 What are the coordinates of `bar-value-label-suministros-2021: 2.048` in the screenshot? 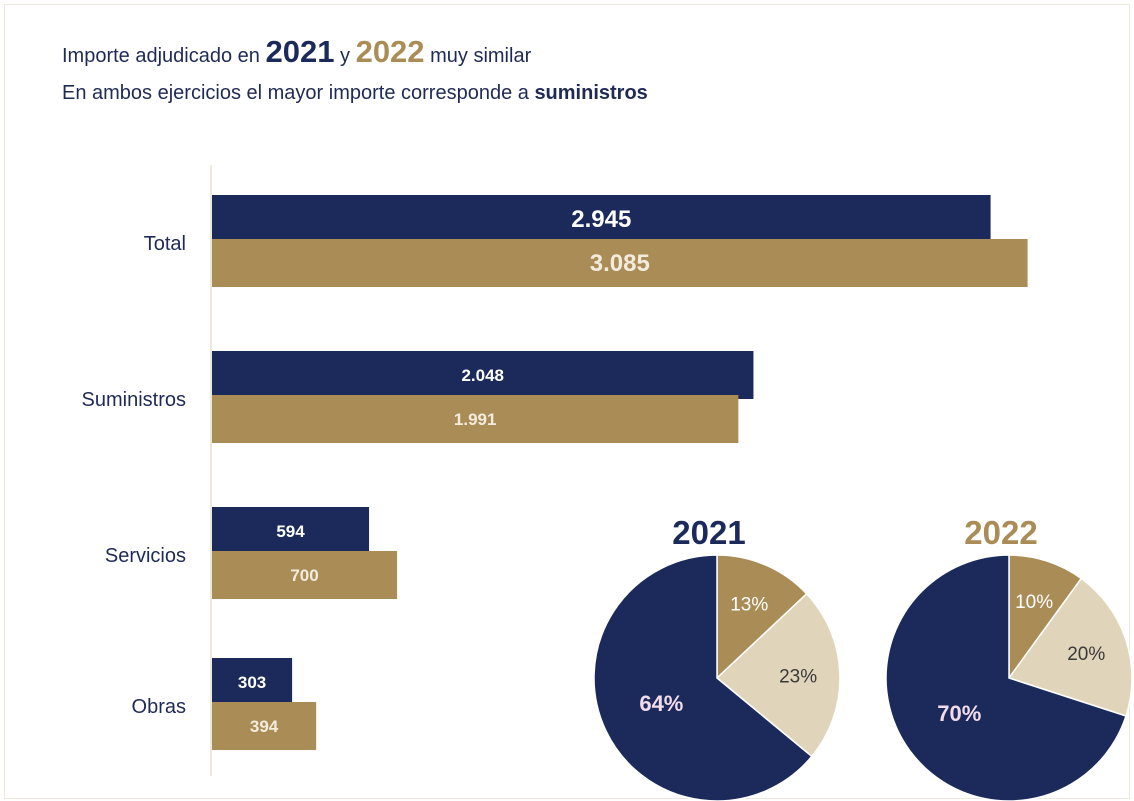 It's located at (482, 375).